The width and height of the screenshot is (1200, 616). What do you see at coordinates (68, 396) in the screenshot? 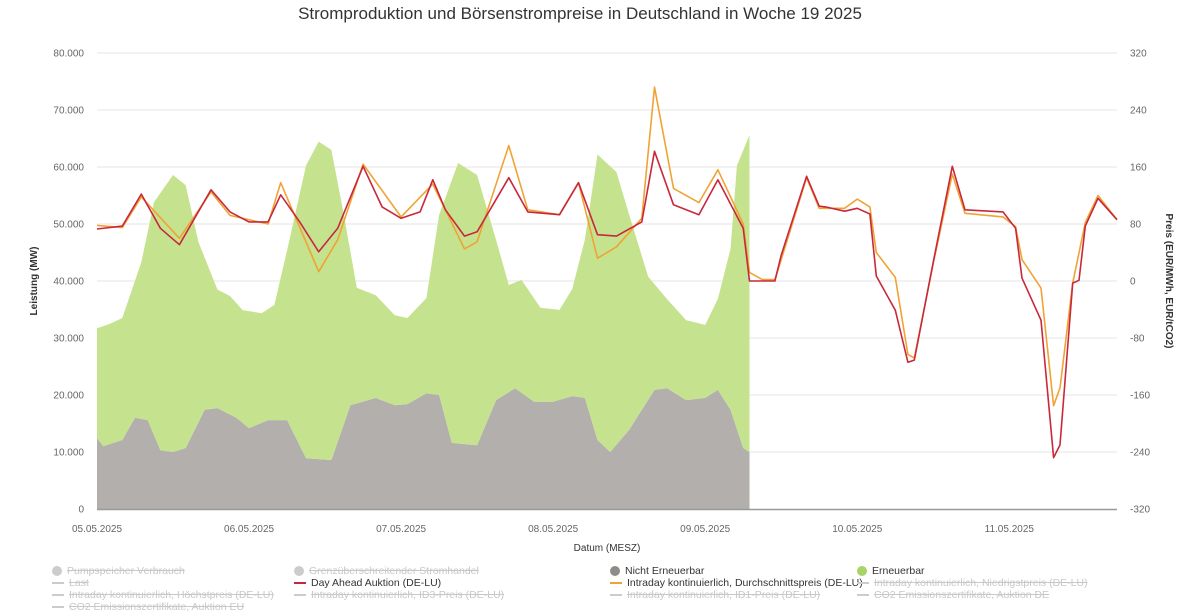
I see `y-tick-left: 20.000` at bounding box center [68, 396].